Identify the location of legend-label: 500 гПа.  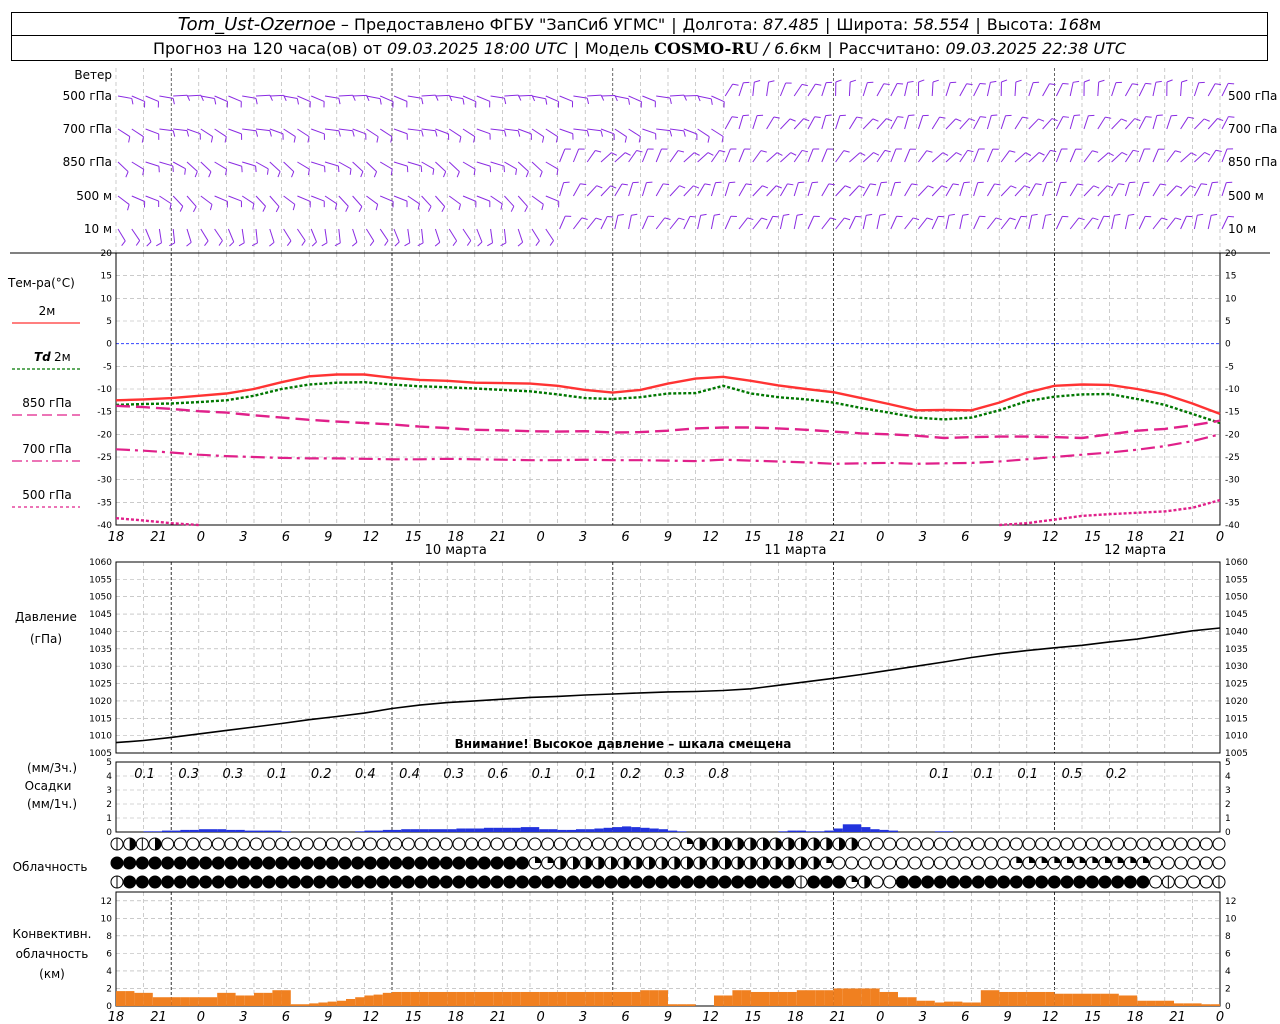
(46, 495).